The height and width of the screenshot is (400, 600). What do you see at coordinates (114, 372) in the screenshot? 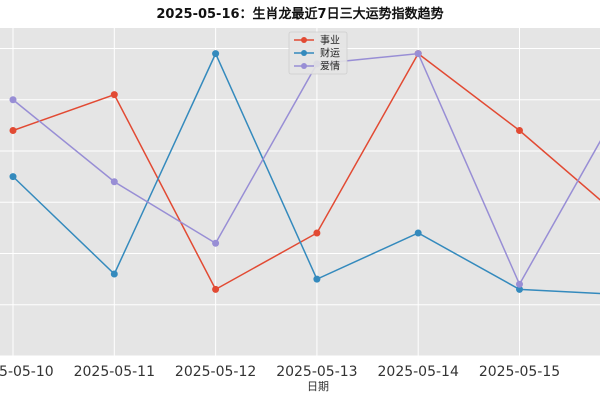
I see `x-tick-label: 2025-05-11` at bounding box center [114, 372].